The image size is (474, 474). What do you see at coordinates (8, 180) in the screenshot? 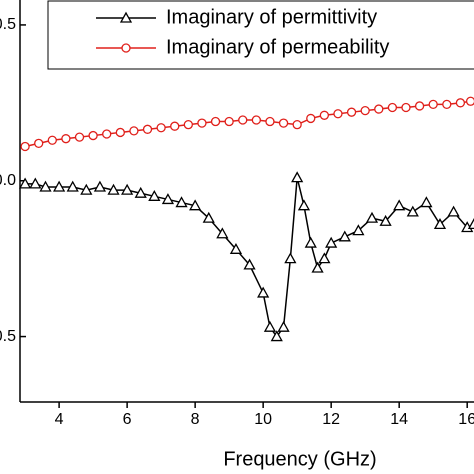
I see `y-tick-label: 0.0` at bounding box center [8, 180].